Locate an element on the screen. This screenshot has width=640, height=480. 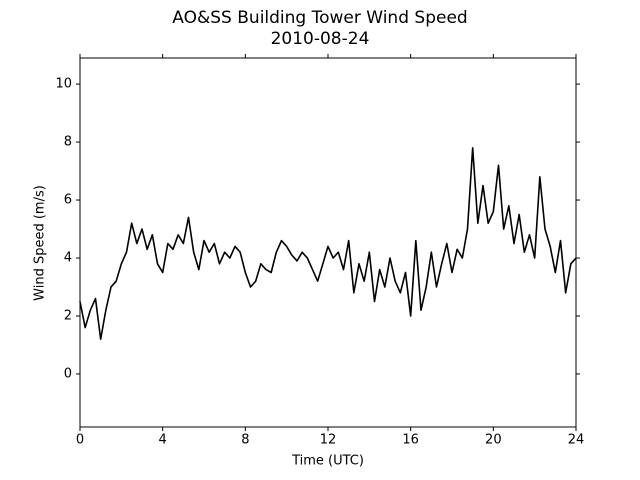
y-tick-label: 8 is located at coordinates (68, 142).